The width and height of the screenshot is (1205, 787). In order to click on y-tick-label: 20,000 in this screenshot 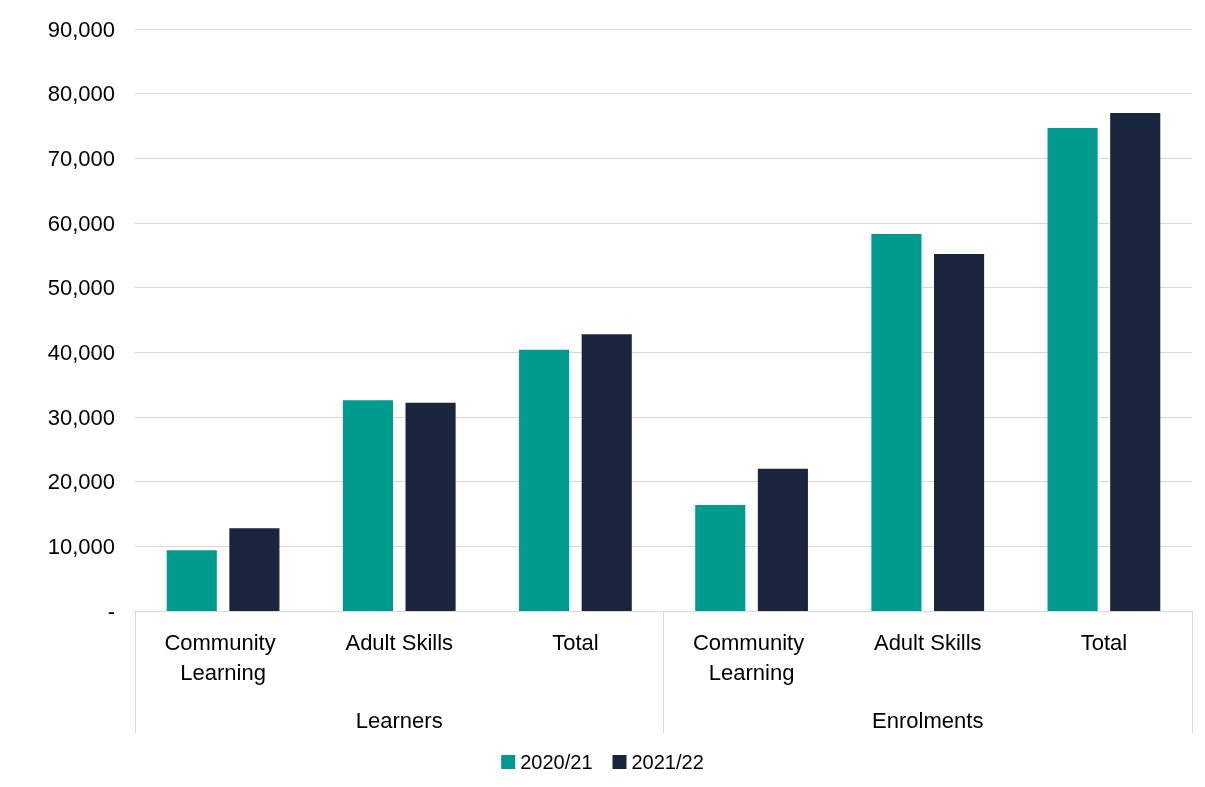, I will do `click(81, 482)`.